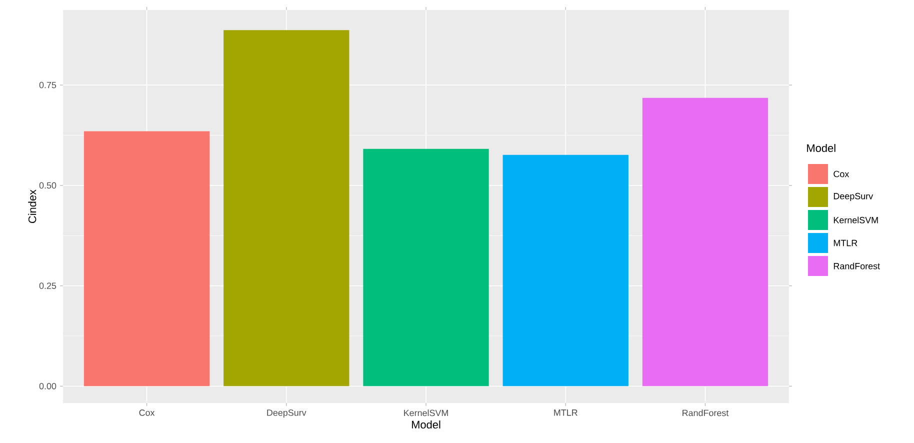  Describe the element at coordinates (286, 414) in the screenshot. I see `x-tick-label: DeepSurv` at that location.